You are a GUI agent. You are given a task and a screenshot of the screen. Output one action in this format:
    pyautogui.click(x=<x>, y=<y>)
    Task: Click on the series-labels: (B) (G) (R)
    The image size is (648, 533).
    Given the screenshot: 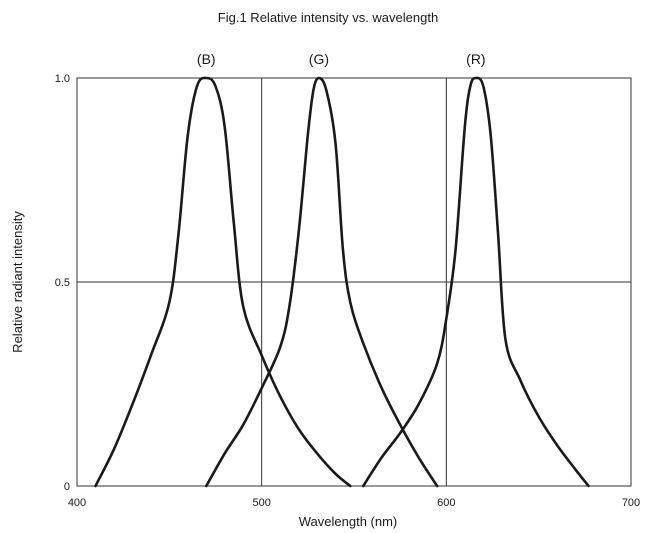 What is the action you would take?
    pyautogui.click(x=341, y=59)
    